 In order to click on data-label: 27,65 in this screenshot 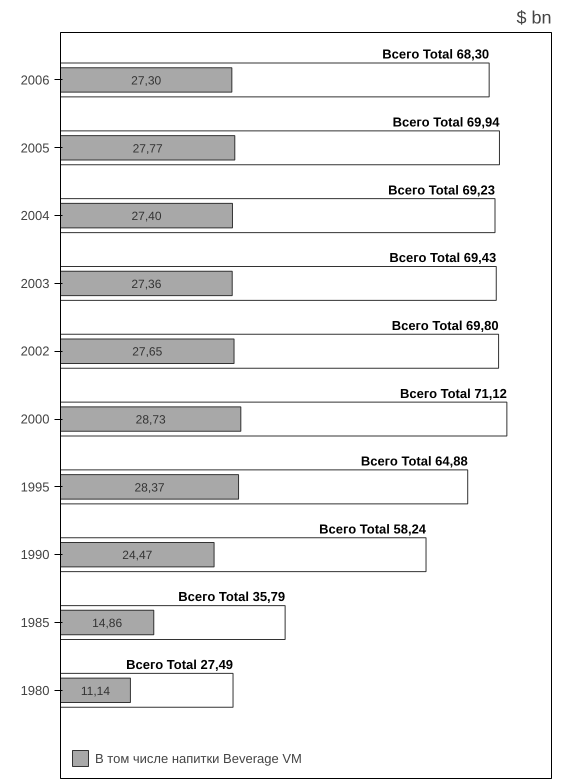, I will do `click(147, 351)`.